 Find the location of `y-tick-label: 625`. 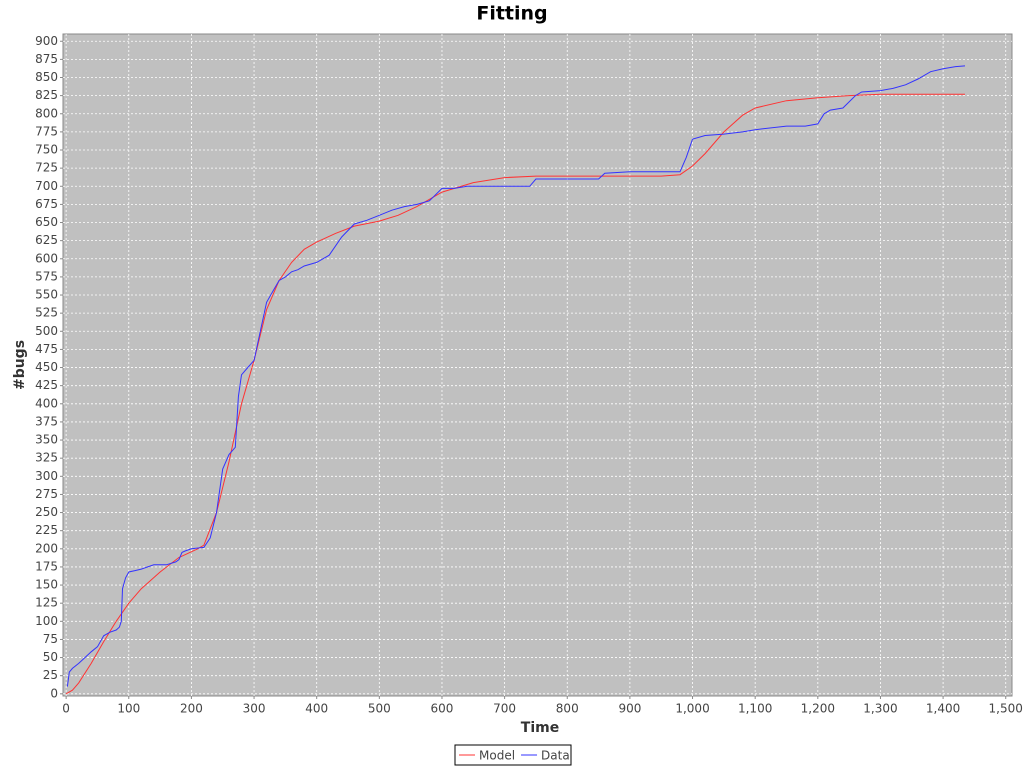

y-tick-label: 625 is located at coordinates (46, 240).